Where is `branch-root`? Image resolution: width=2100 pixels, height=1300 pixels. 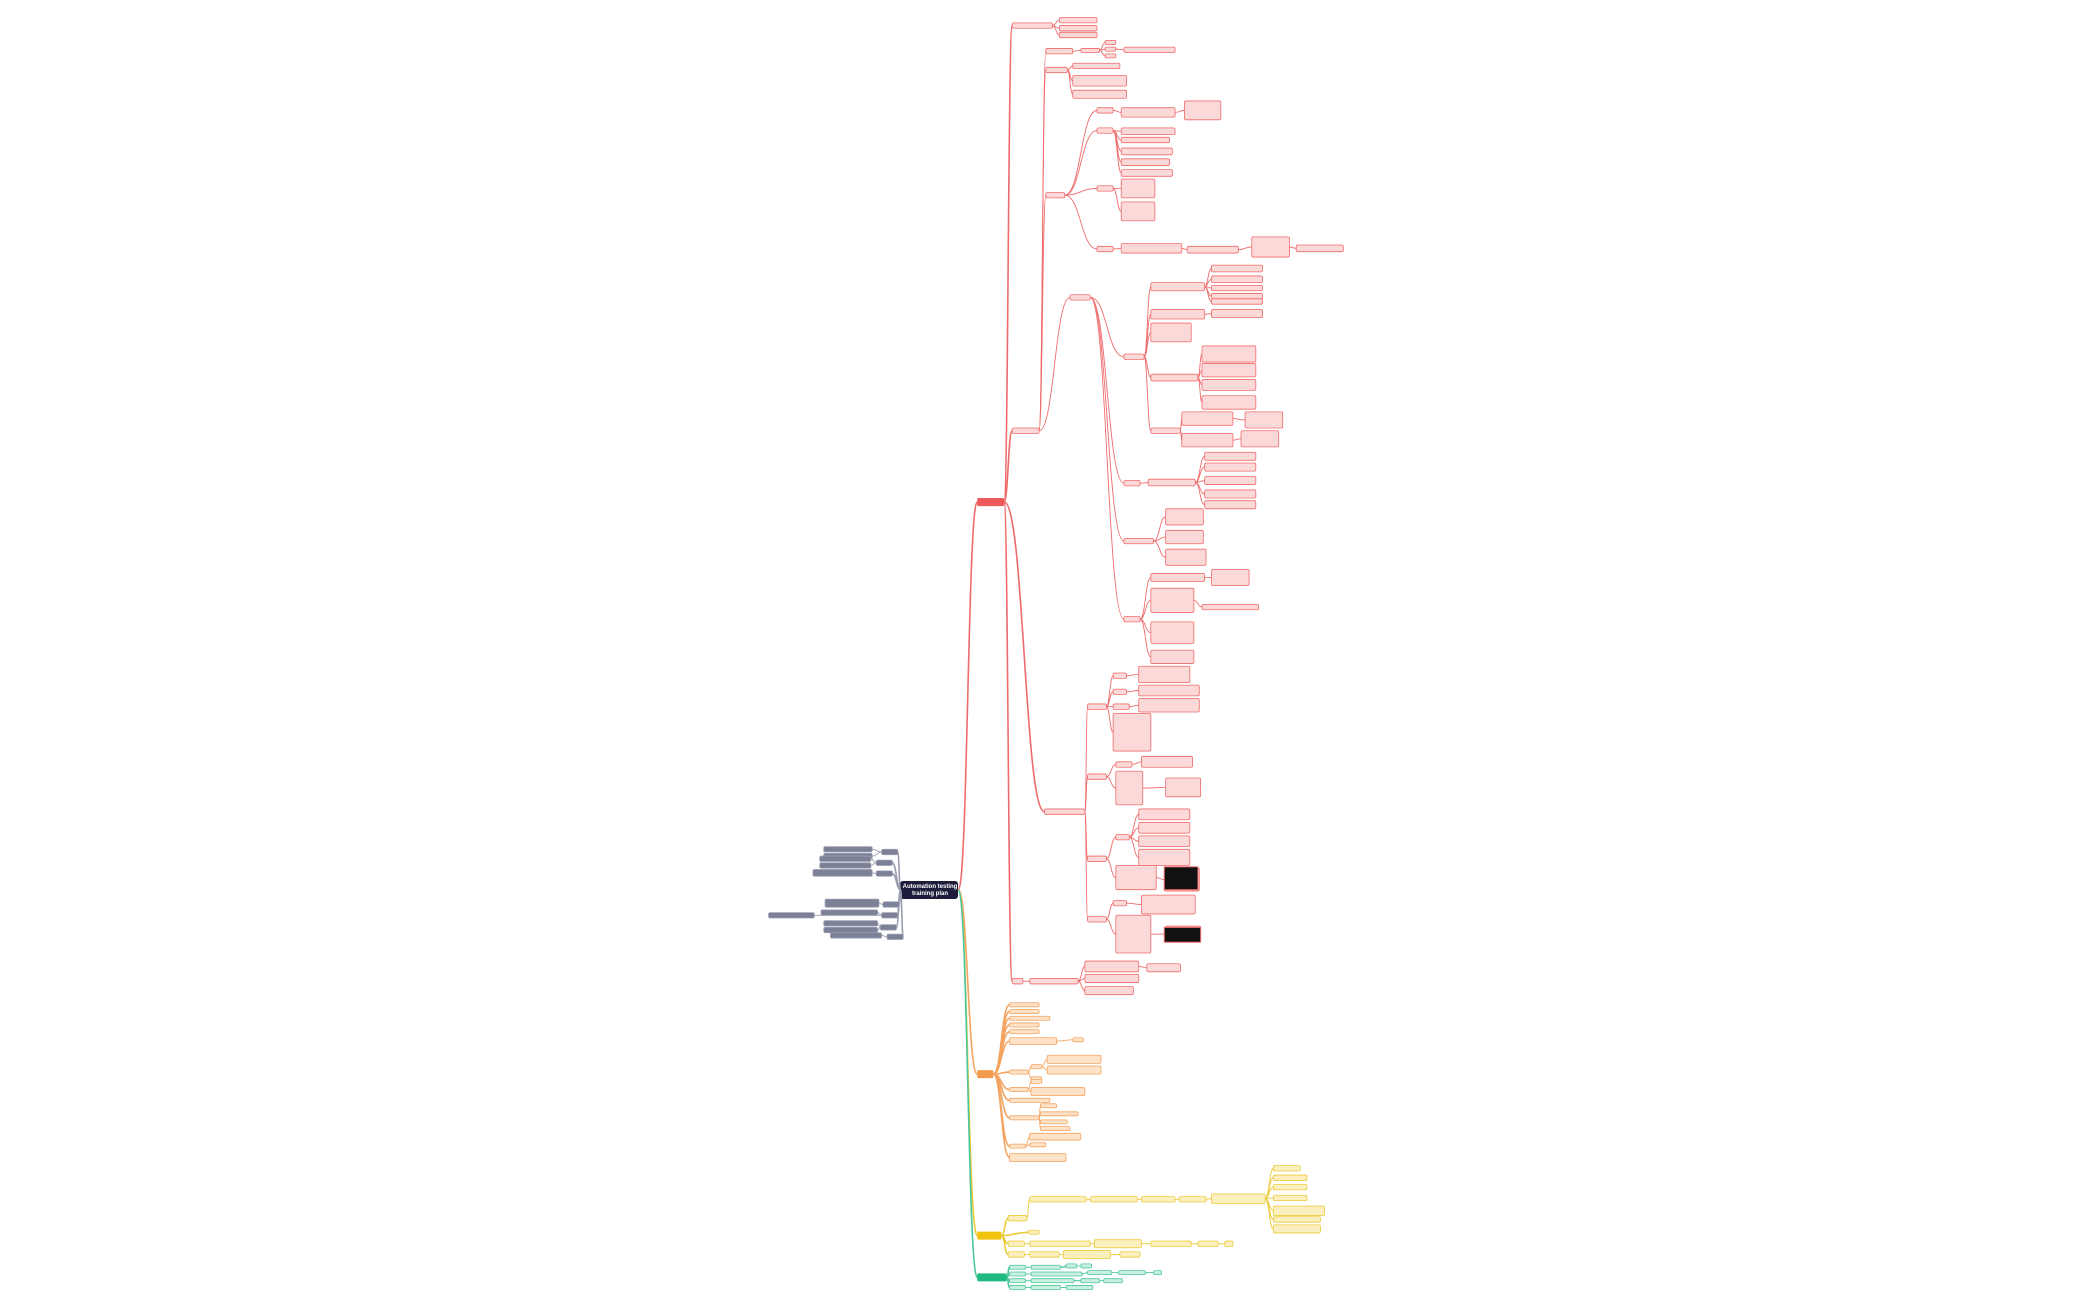
branch-root is located at coordinates (992, 1277).